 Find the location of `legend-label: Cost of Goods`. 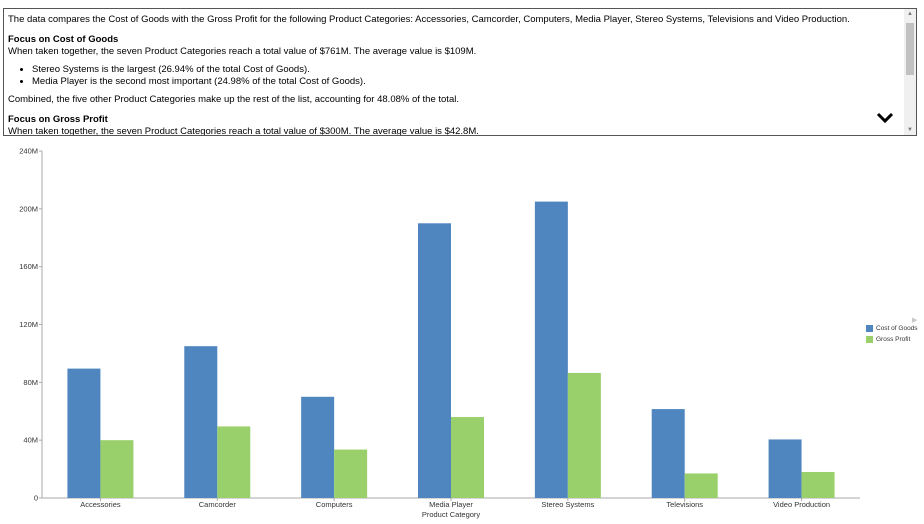

legend-label: Cost of Goods is located at coordinates (897, 329).